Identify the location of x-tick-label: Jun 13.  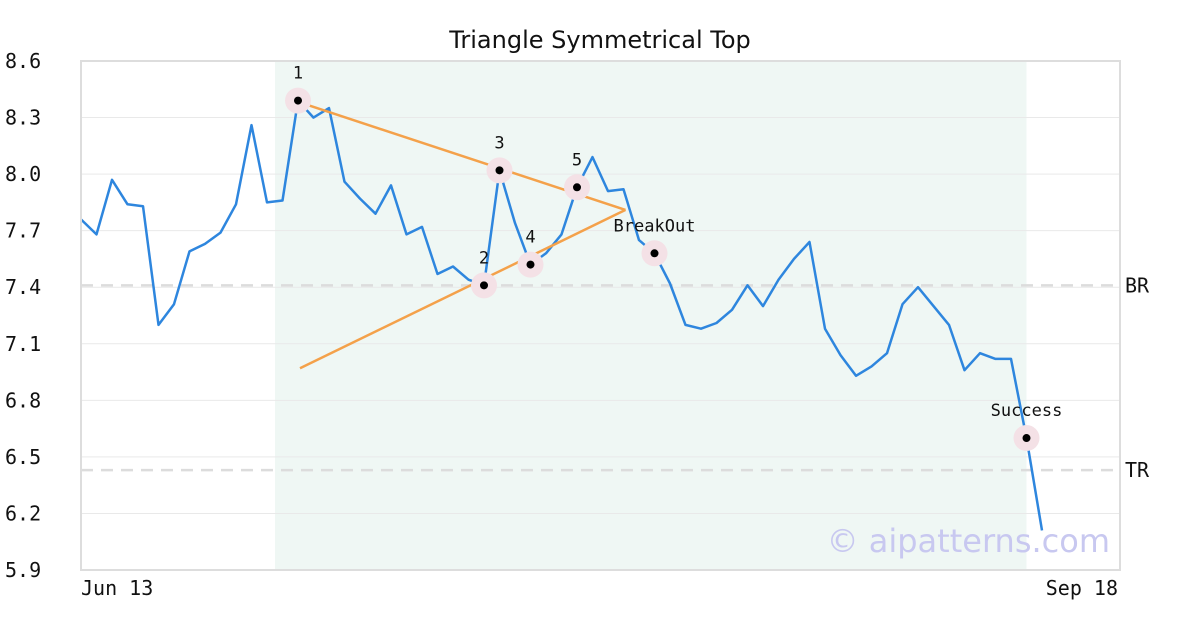
(117, 588).